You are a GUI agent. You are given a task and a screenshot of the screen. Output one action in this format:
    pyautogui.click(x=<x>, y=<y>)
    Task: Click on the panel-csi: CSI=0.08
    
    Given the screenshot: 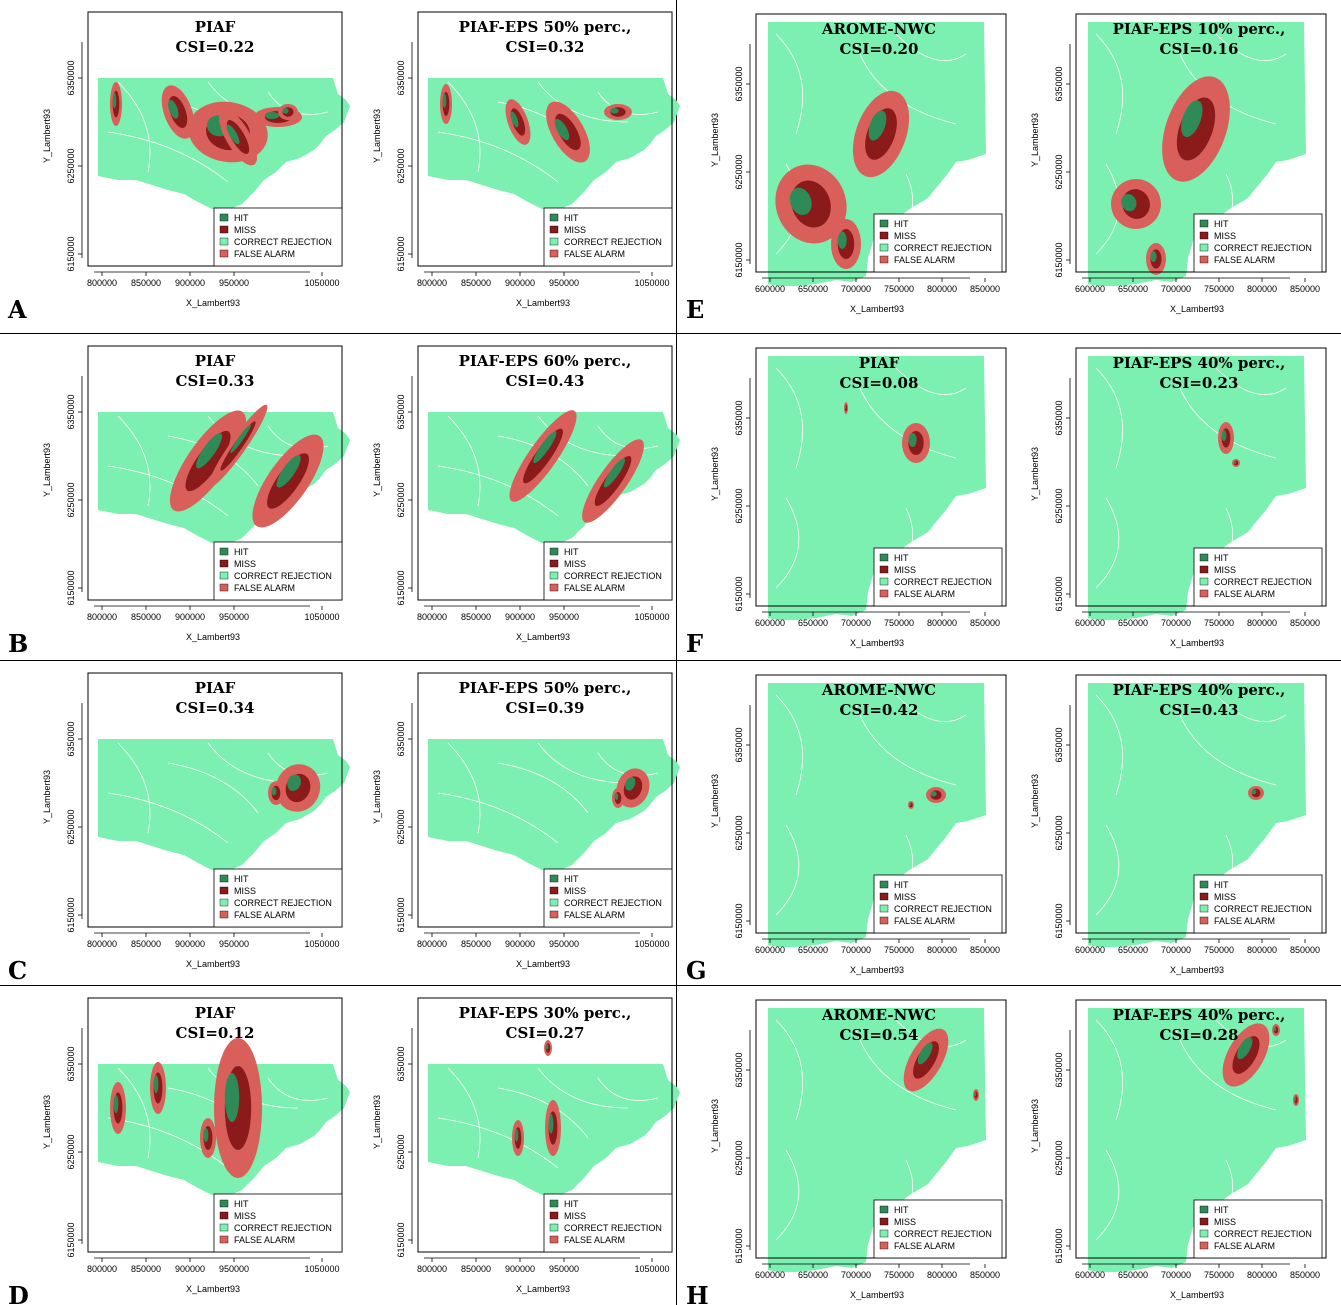 What is the action you would take?
    pyautogui.click(x=879, y=383)
    